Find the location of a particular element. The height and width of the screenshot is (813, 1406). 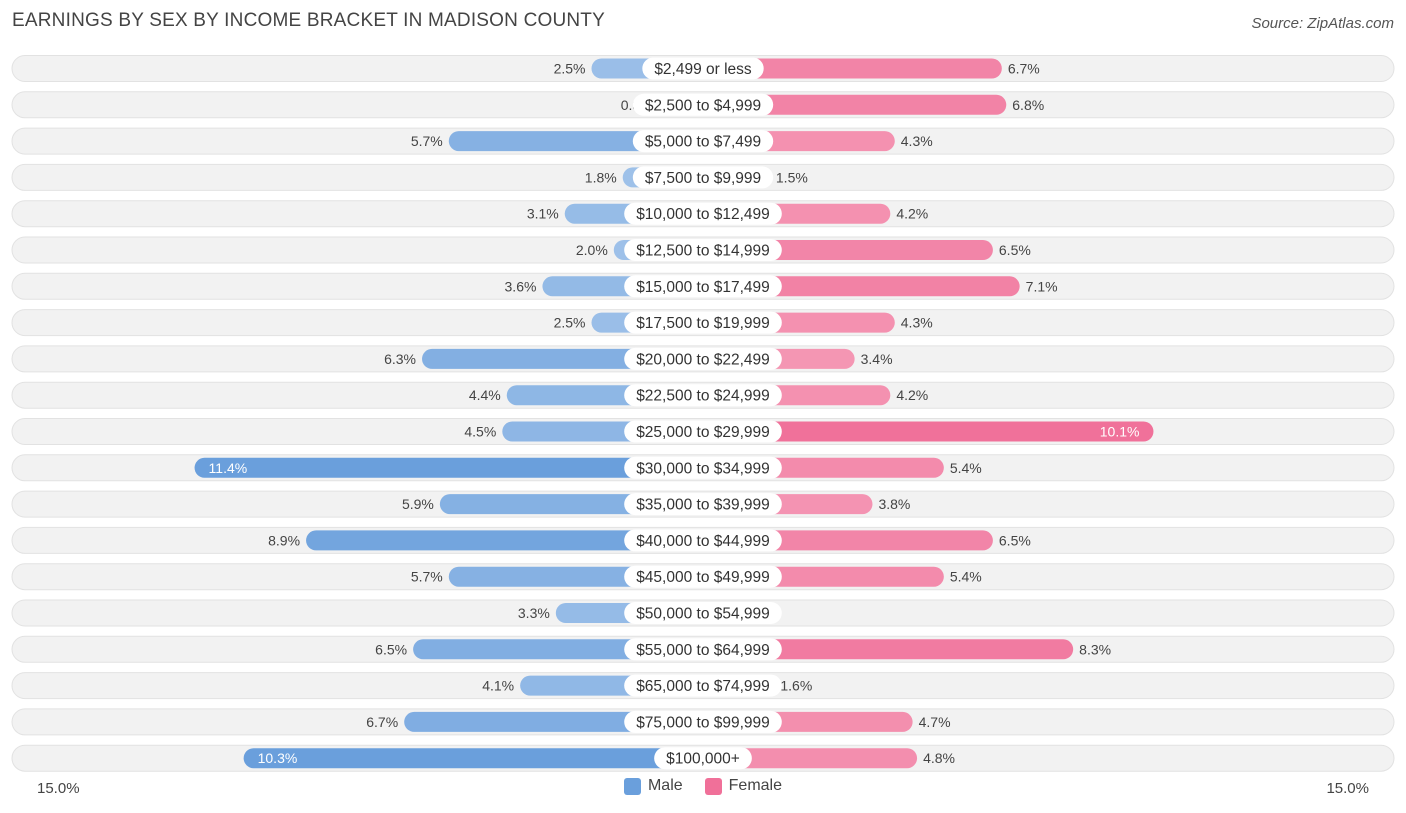

male-value-label: 2.0% is located at coordinates (592, 250).